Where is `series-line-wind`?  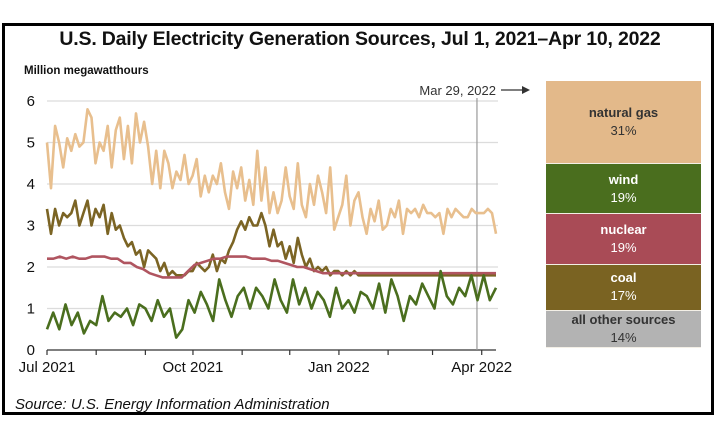
series-line-wind is located at coordinates (271, 304).